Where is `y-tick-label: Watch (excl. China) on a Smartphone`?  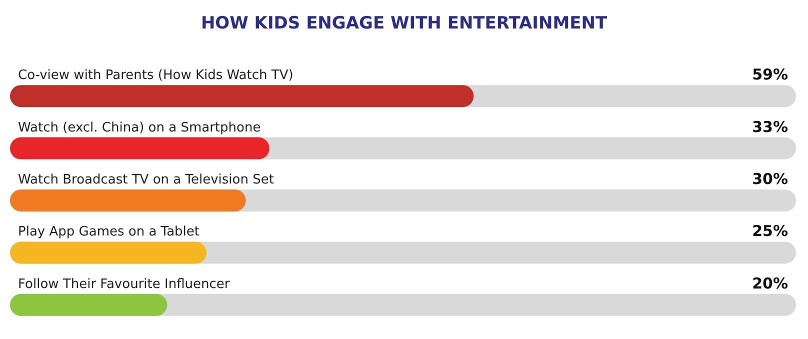 y-tick-label: Watch (excl. China) on a Smartphone is located at coordinates (139, 128).